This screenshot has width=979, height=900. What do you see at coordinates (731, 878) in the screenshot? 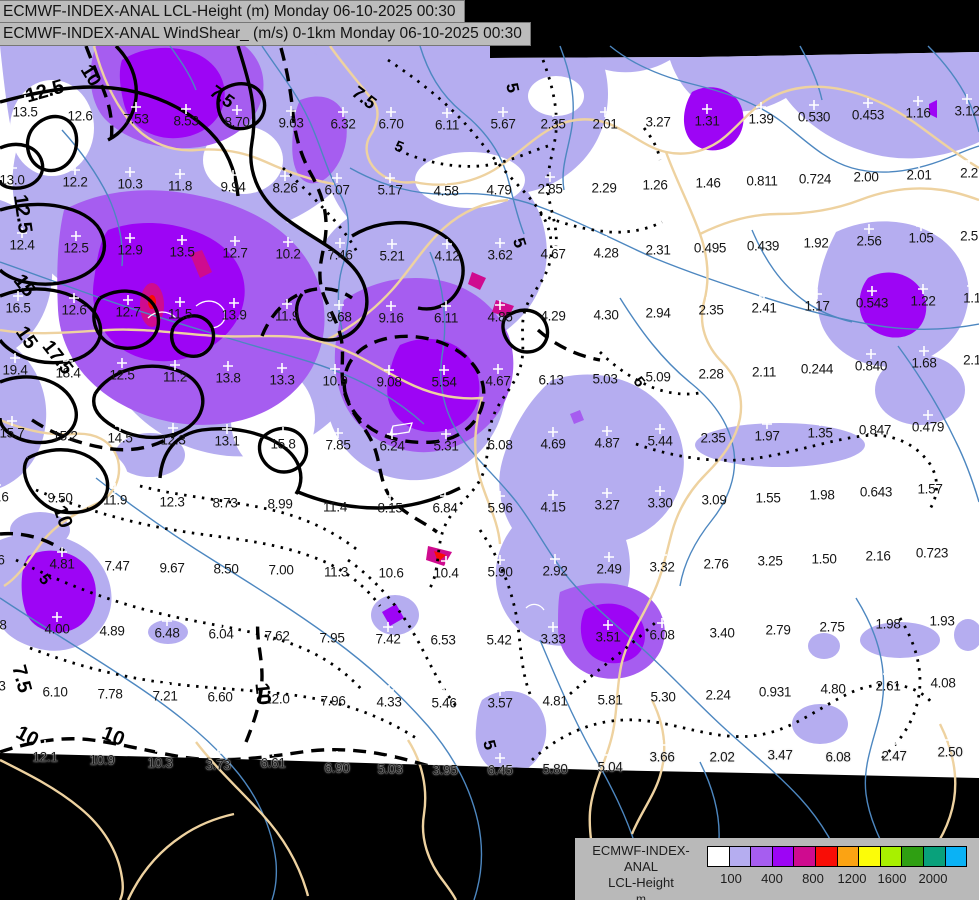
I see `legend-tick-label: 100` at bounding box center [731, 878].